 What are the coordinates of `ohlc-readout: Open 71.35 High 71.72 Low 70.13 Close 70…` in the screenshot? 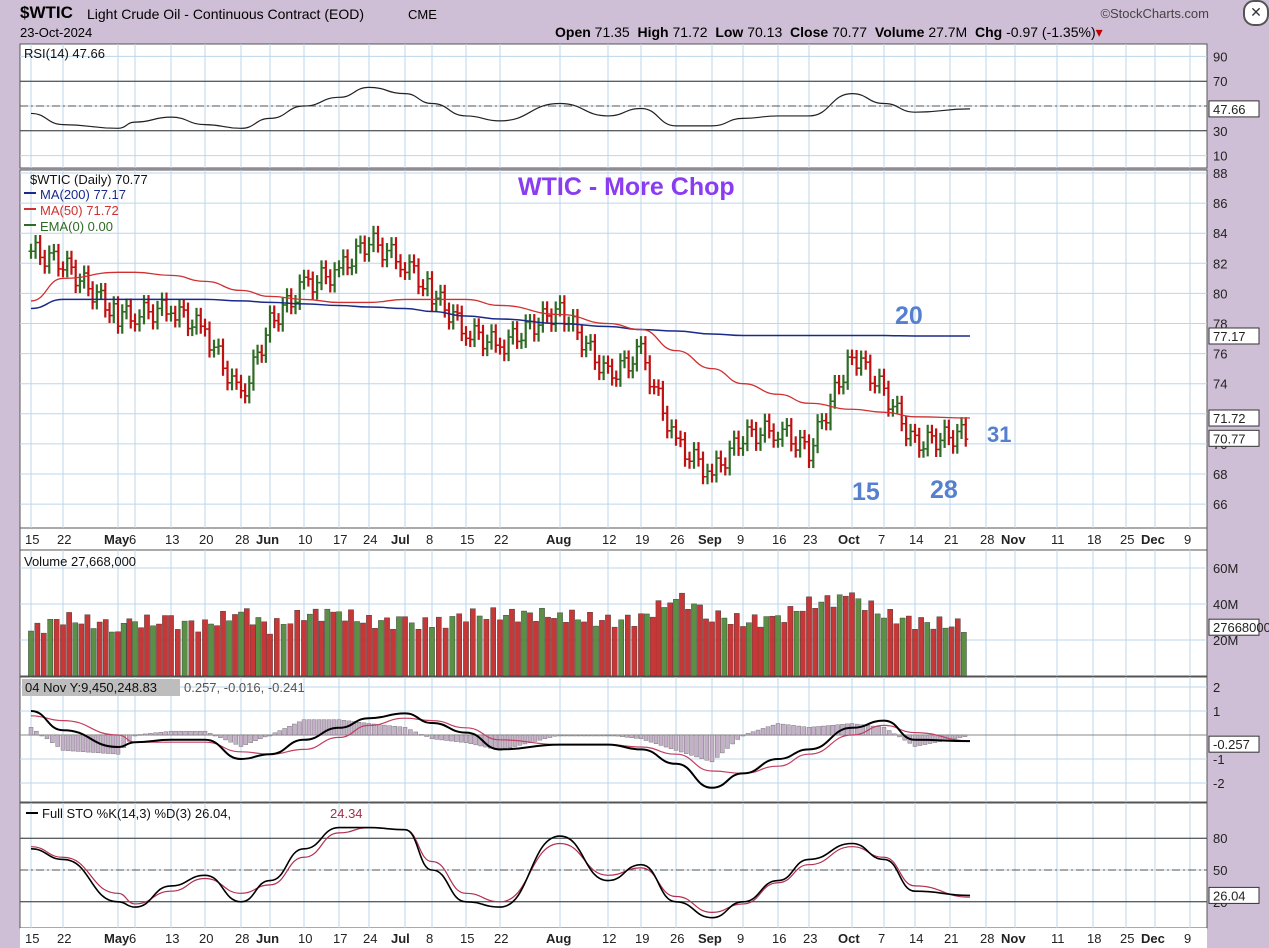 It's located at (829, 32).